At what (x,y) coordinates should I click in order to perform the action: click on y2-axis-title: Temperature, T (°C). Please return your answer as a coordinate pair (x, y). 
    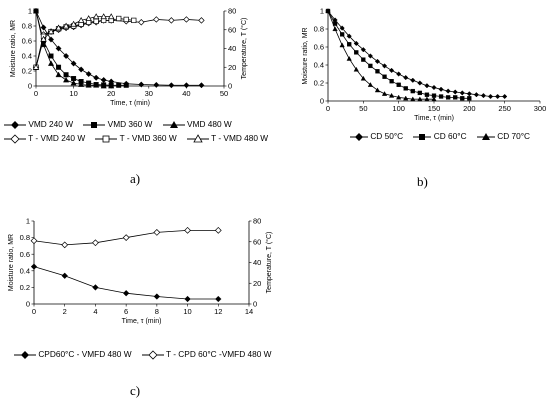
    Looking at the image, I should click on (269, 263).